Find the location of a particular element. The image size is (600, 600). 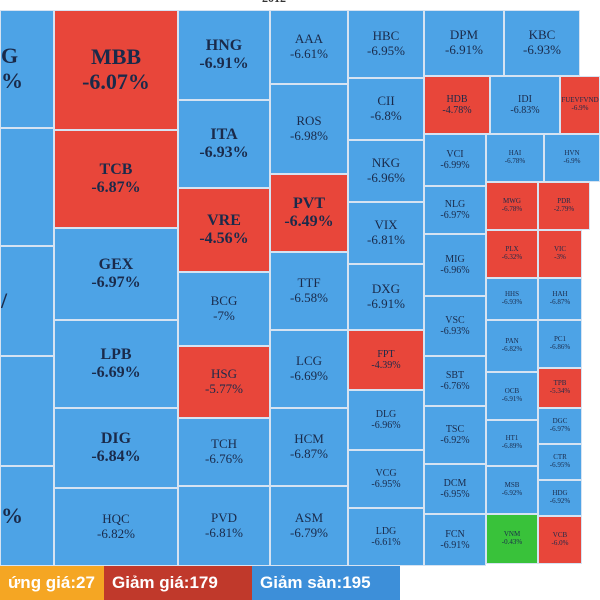

ticker-symbol: VIC is located at coordinates (560, 249).